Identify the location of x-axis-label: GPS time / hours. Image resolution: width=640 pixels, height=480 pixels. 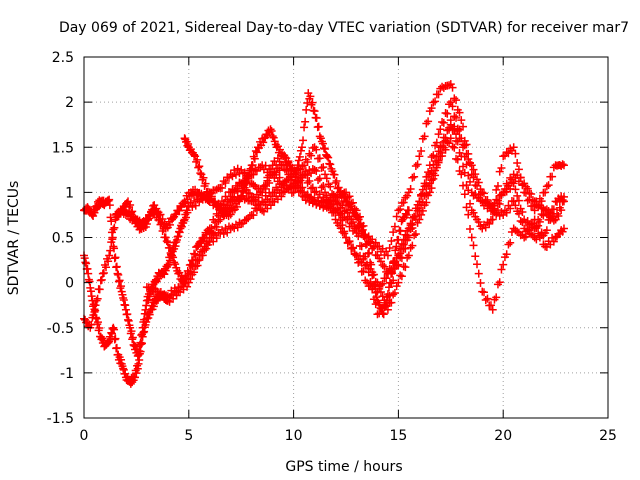
(343, 467).